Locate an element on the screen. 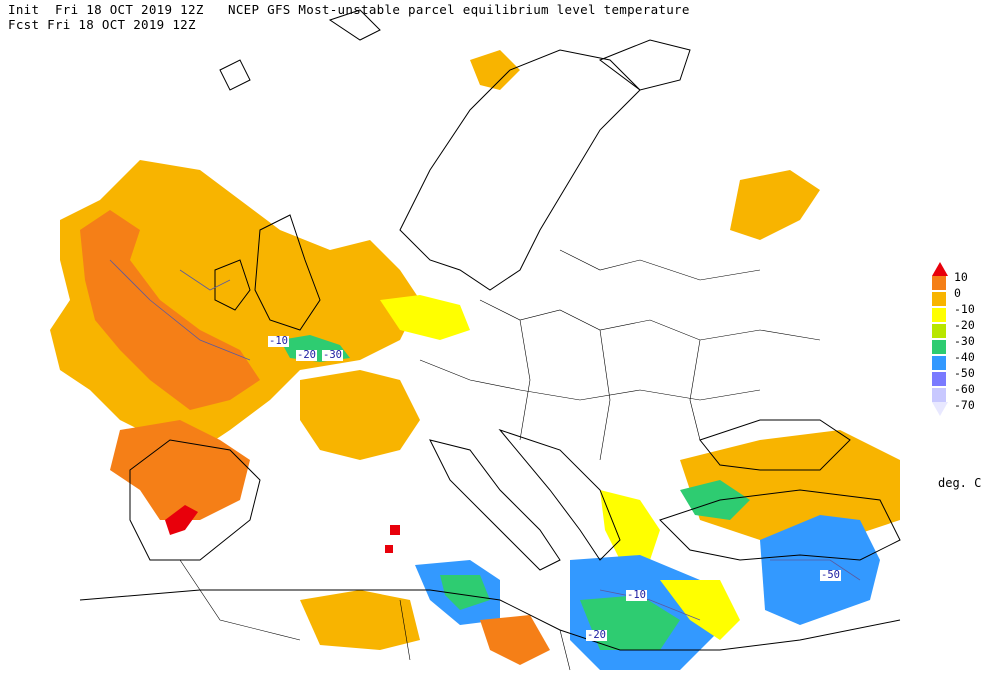  forecast-line: Fcst Fri 18 OCT 2019 12Z is located at coordinates (102, 24).